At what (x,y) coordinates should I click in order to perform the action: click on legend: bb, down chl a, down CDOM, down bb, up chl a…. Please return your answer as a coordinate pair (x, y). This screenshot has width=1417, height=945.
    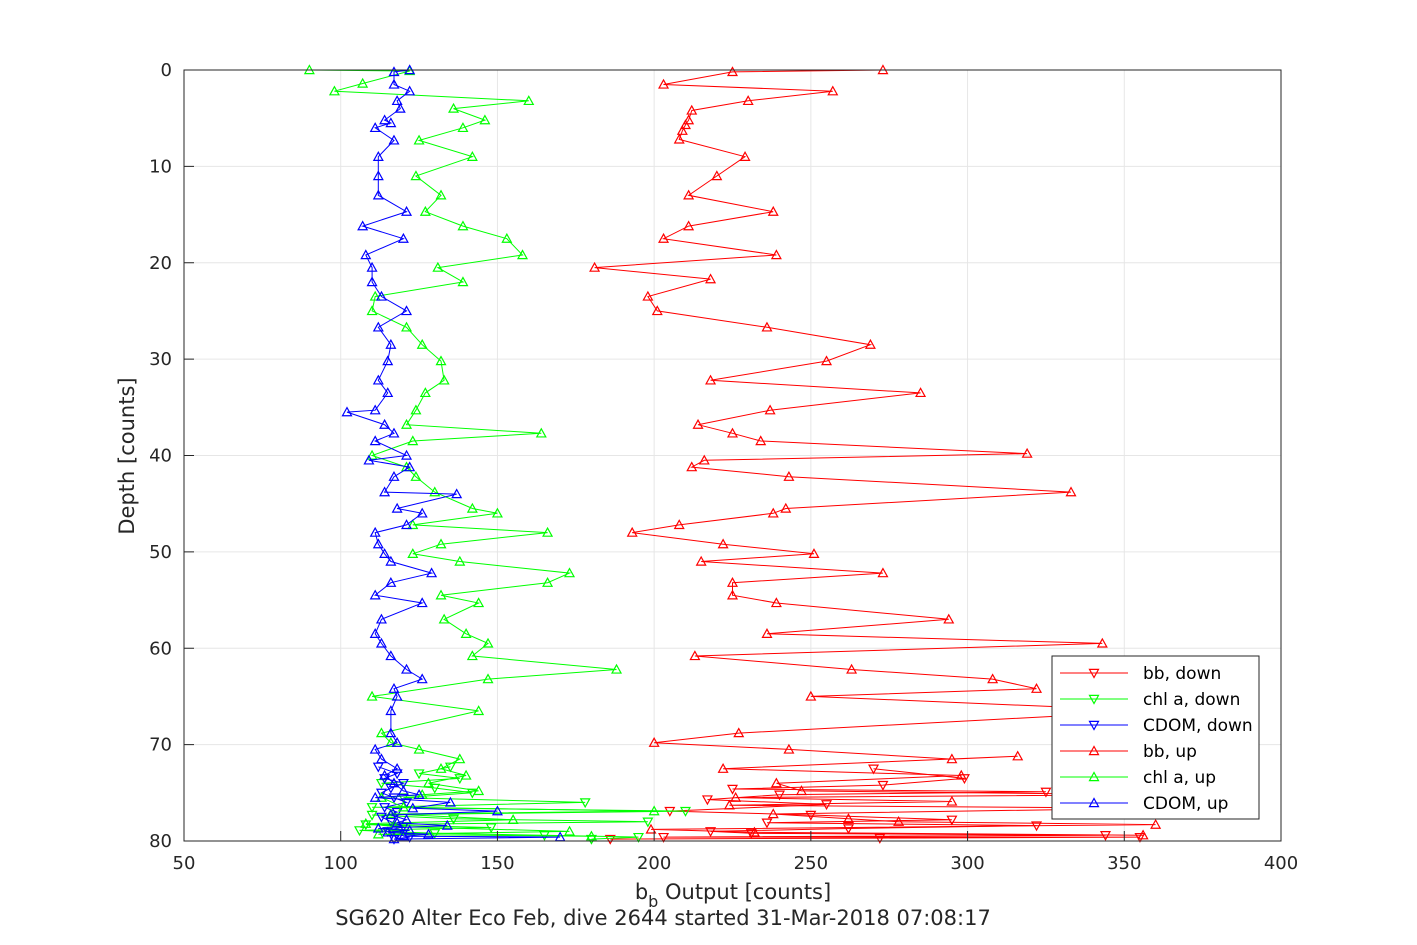
    Looking at the image, I should click on (1155, 737).